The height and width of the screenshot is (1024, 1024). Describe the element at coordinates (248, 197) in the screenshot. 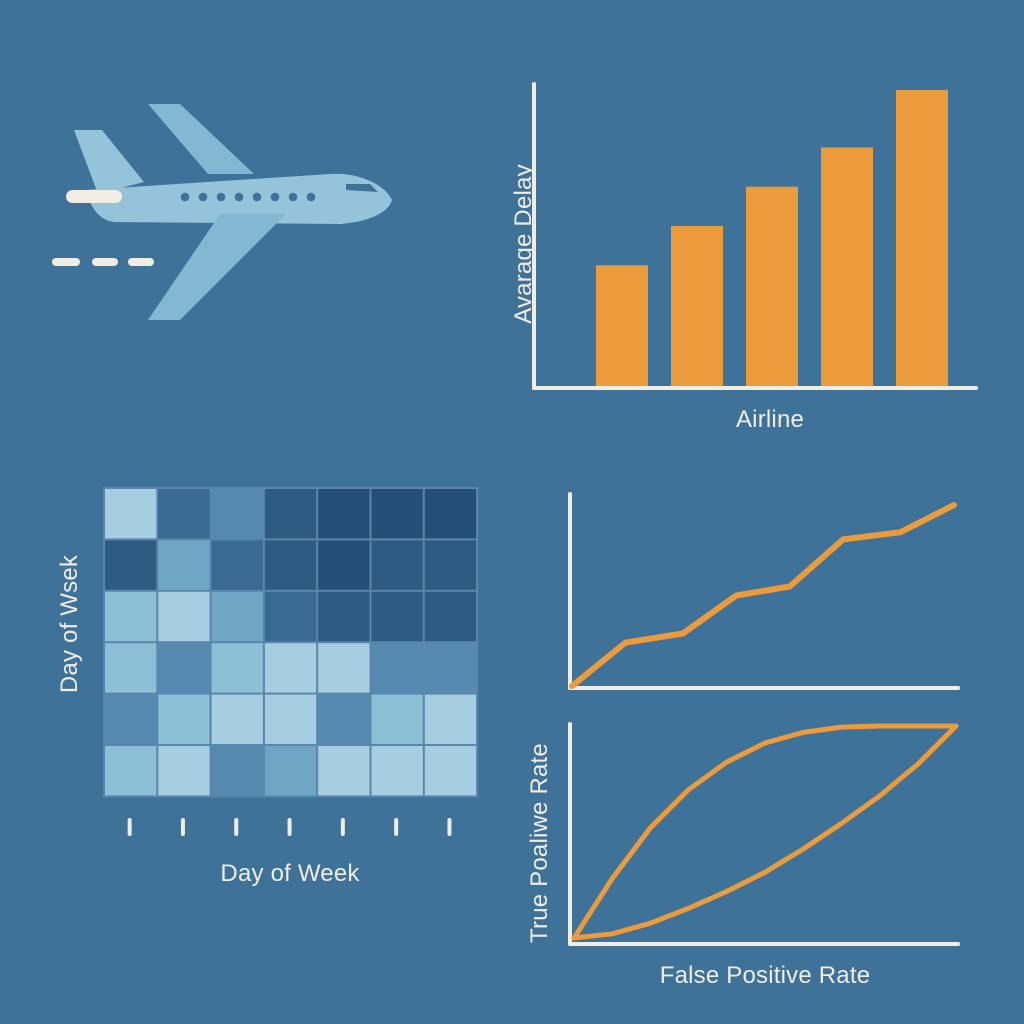

I see `airplane-windows` at that location.